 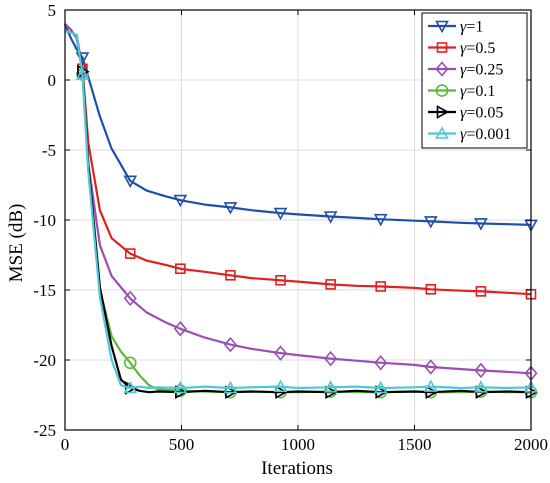 I want to click on legend-label: γ=1, so click(x=471, y=27).